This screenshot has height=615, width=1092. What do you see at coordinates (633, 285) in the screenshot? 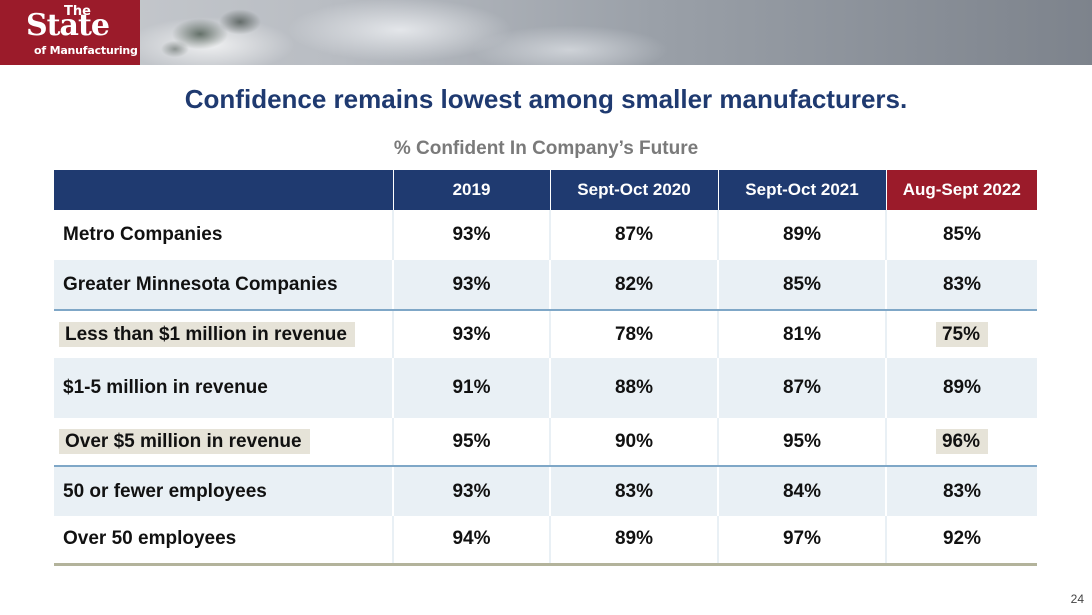
I see `cell-value: 82%` at bounding box center [633, 285].